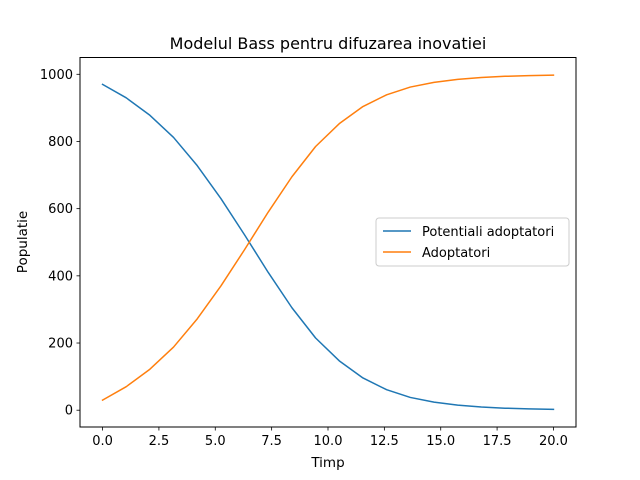  I want to click on y-tick-label: 400, so click(60, 276).